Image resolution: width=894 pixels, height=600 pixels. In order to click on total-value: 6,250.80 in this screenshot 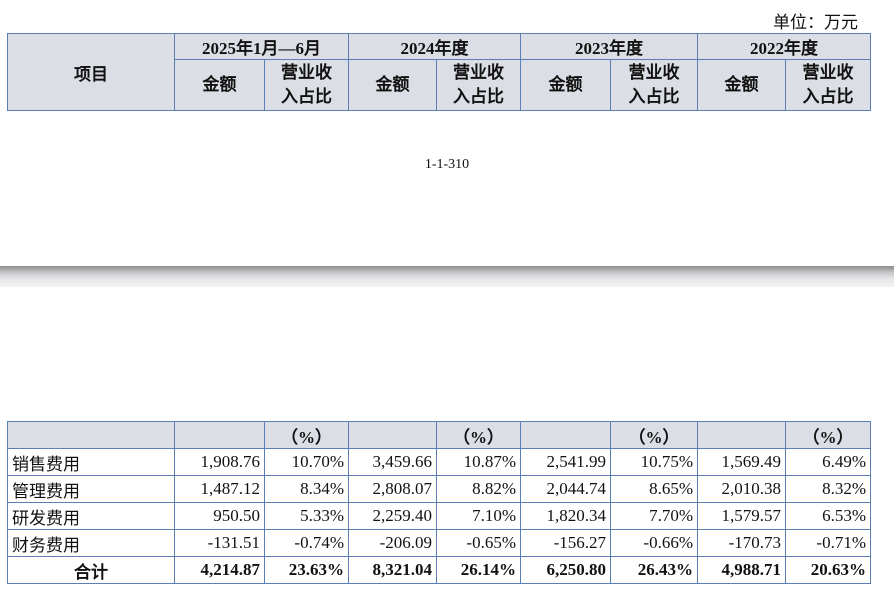, I will do `click(565, 570)`.